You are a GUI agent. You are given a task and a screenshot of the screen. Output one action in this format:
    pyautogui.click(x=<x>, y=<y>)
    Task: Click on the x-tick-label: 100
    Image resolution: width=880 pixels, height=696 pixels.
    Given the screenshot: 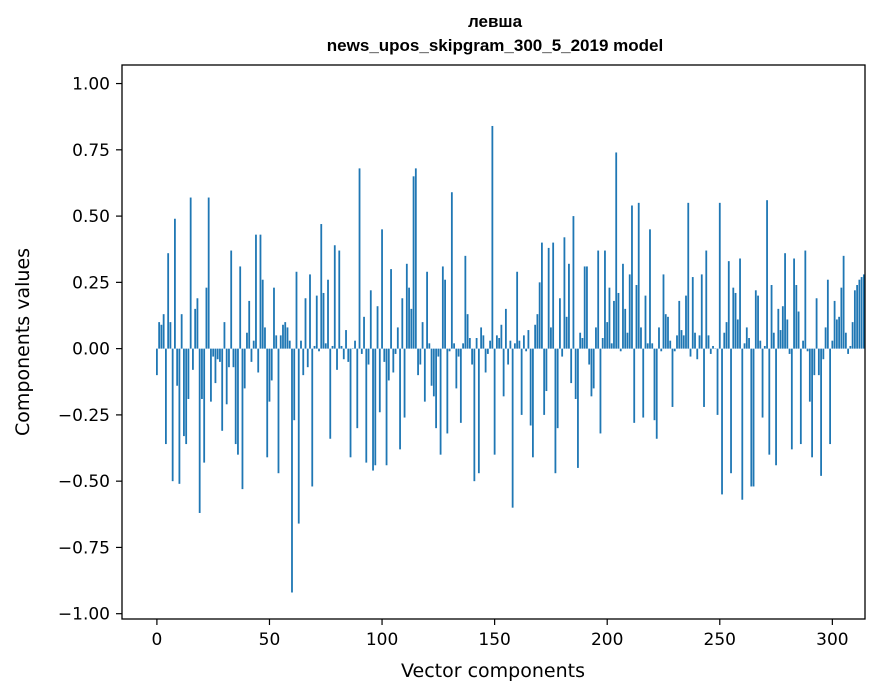 What is the action you would take?
    pyautogui.click(x=382, y=640)
    